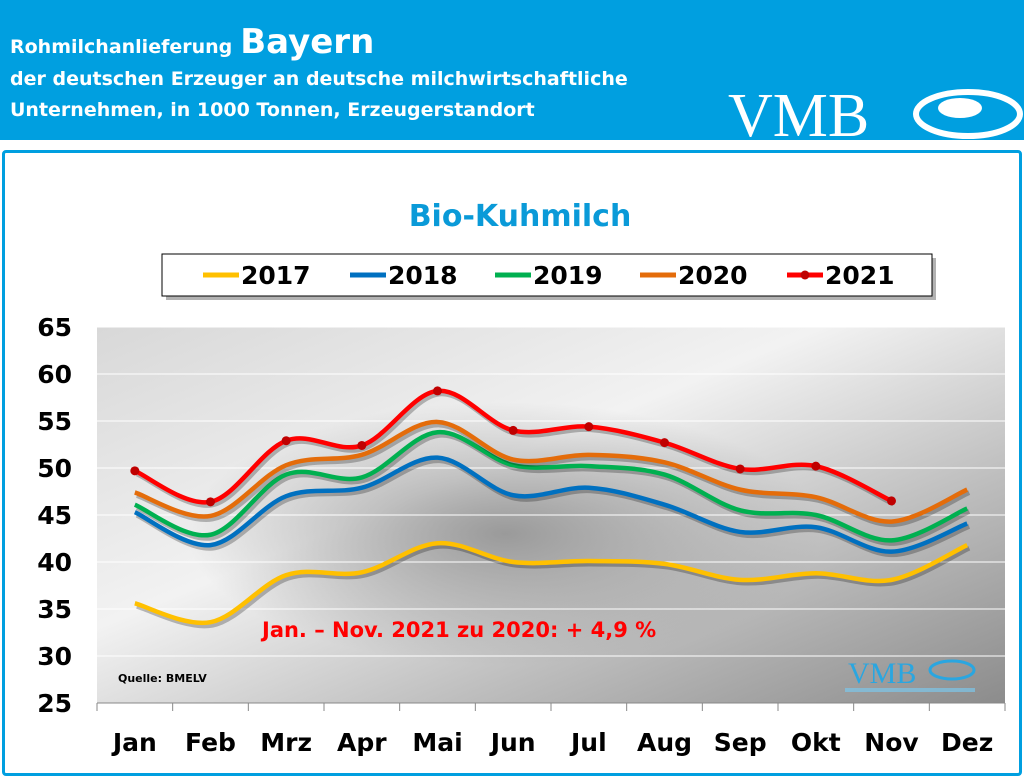 This screenshot has width=1024, height=776. What do you see at coordinates (307, 42) in the screenshot?
I see `title-region: Bayern` at bounding box center [307, 42].